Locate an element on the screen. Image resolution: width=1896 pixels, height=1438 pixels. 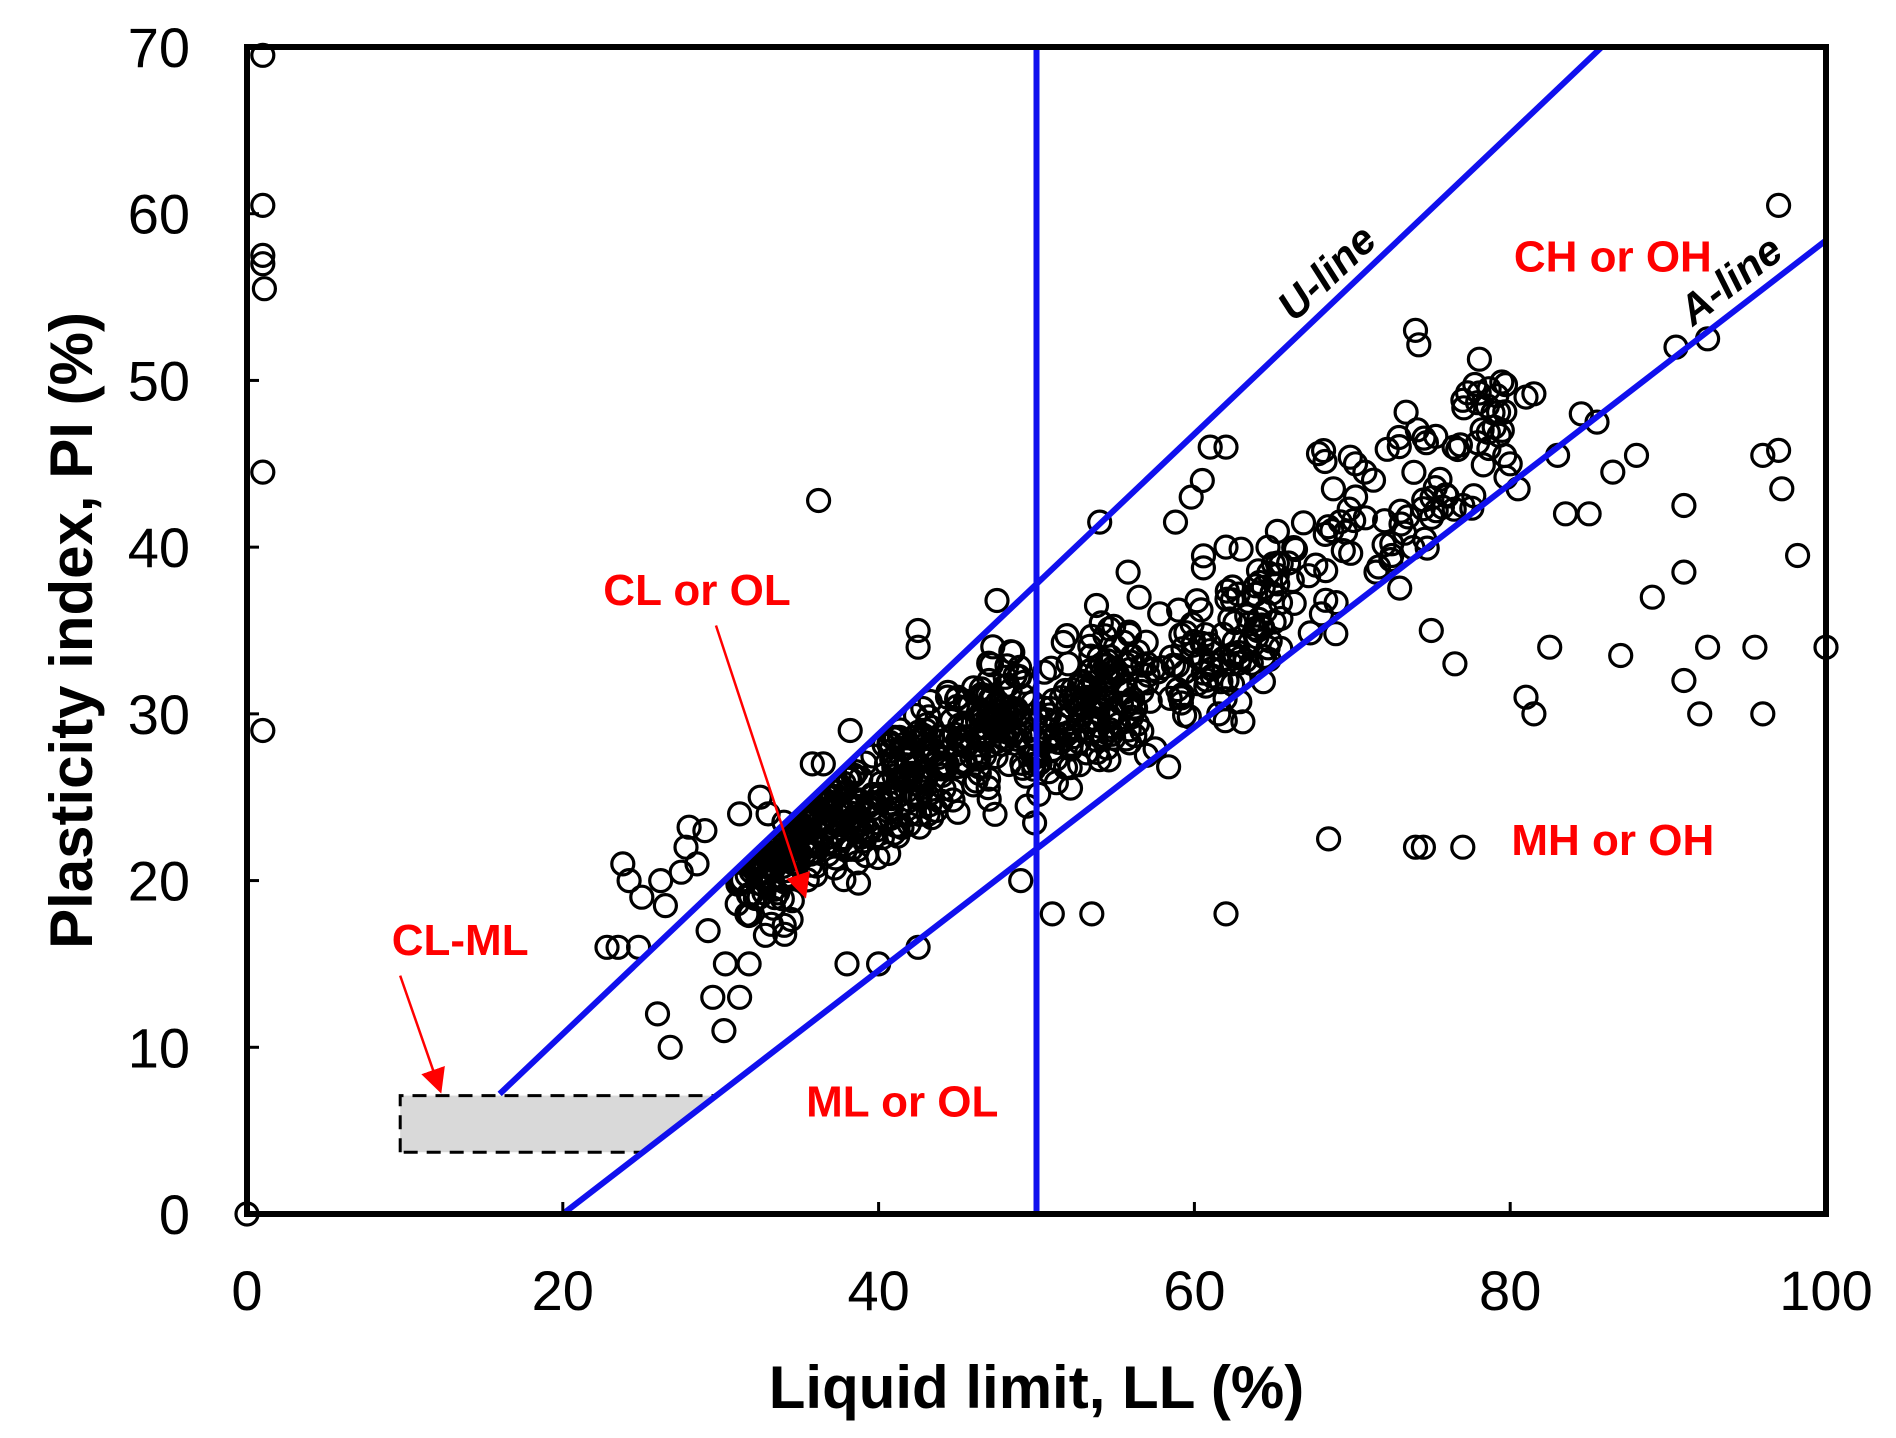
x-tick-label: 100 is located at coordinates (1825, 1290).